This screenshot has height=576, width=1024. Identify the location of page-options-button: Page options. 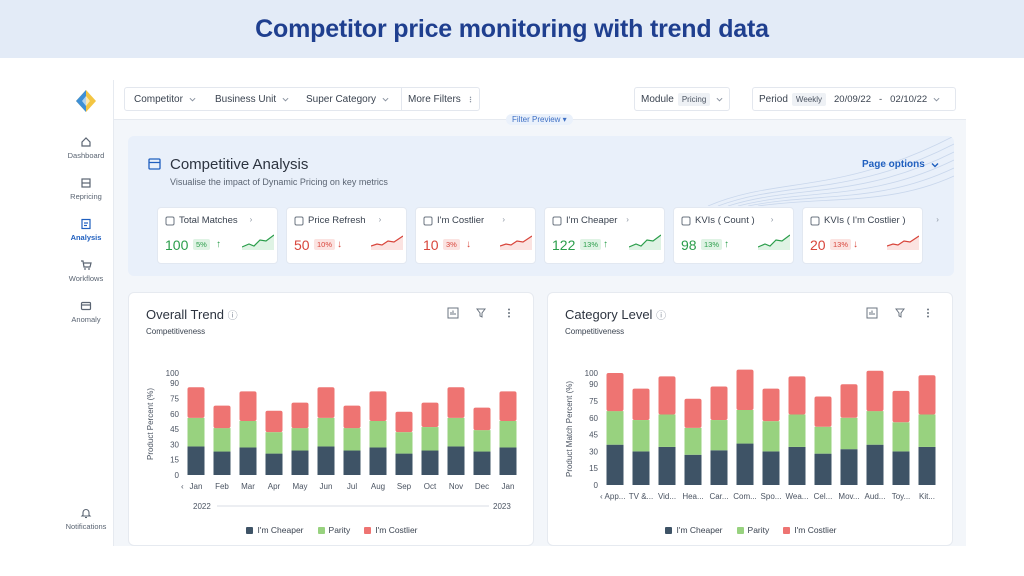
(900, 164).